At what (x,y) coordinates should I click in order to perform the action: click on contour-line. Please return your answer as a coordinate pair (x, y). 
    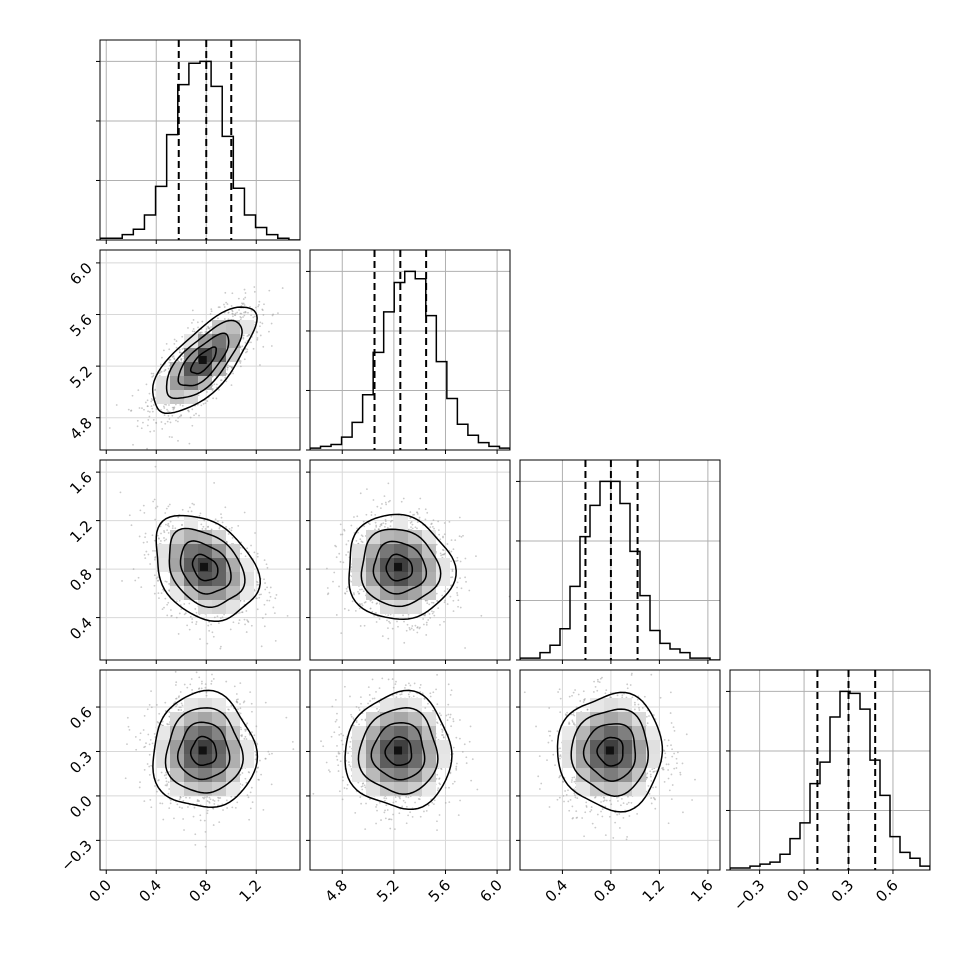
    Looking at the image, I should click on (207, 568).